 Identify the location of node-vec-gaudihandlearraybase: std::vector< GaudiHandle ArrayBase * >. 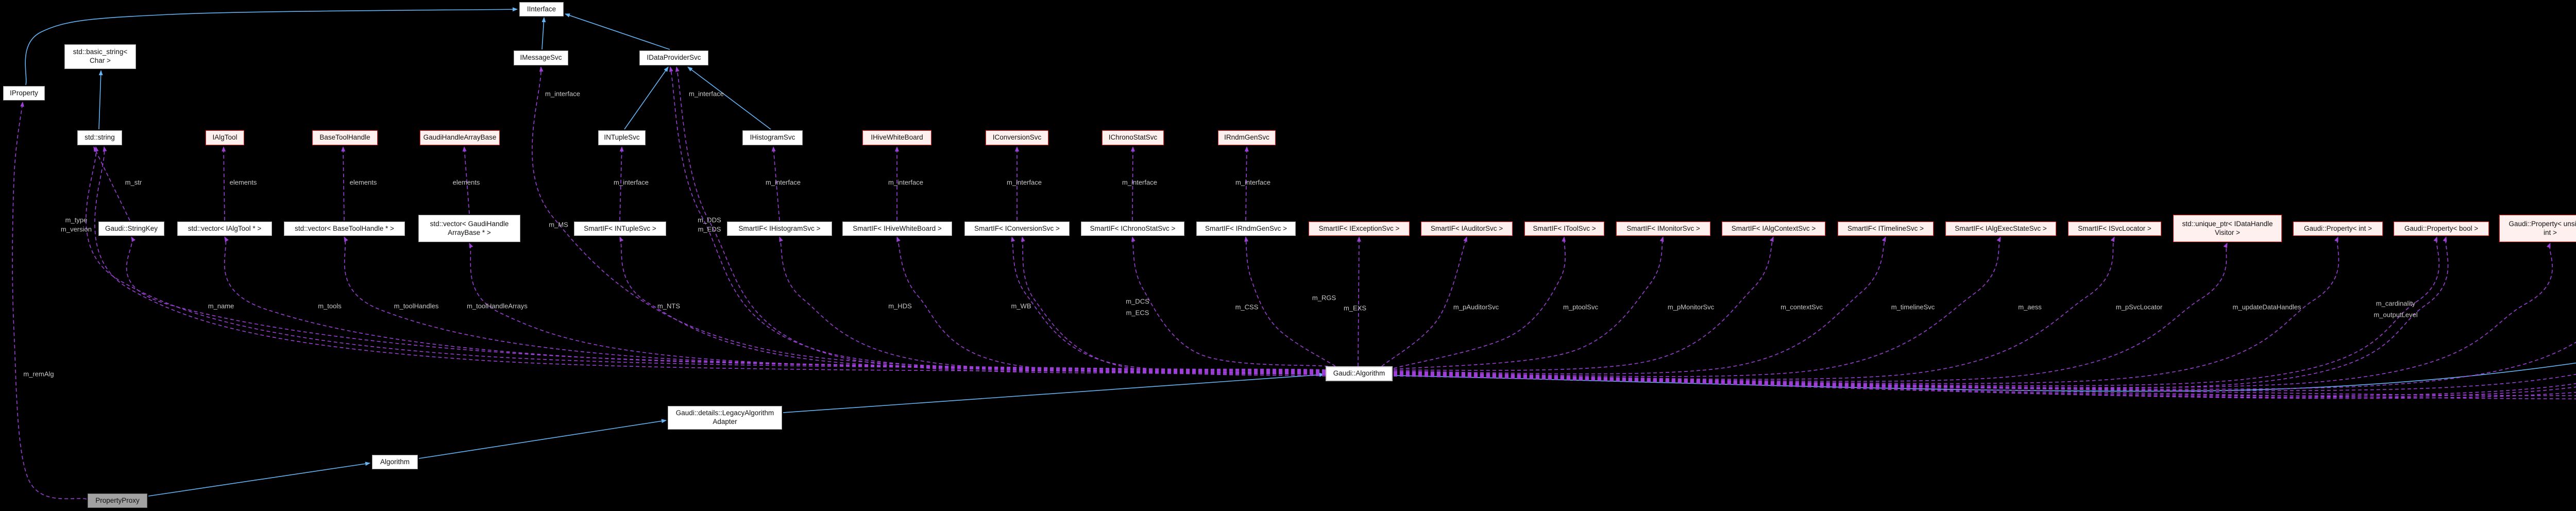
(469, 228).